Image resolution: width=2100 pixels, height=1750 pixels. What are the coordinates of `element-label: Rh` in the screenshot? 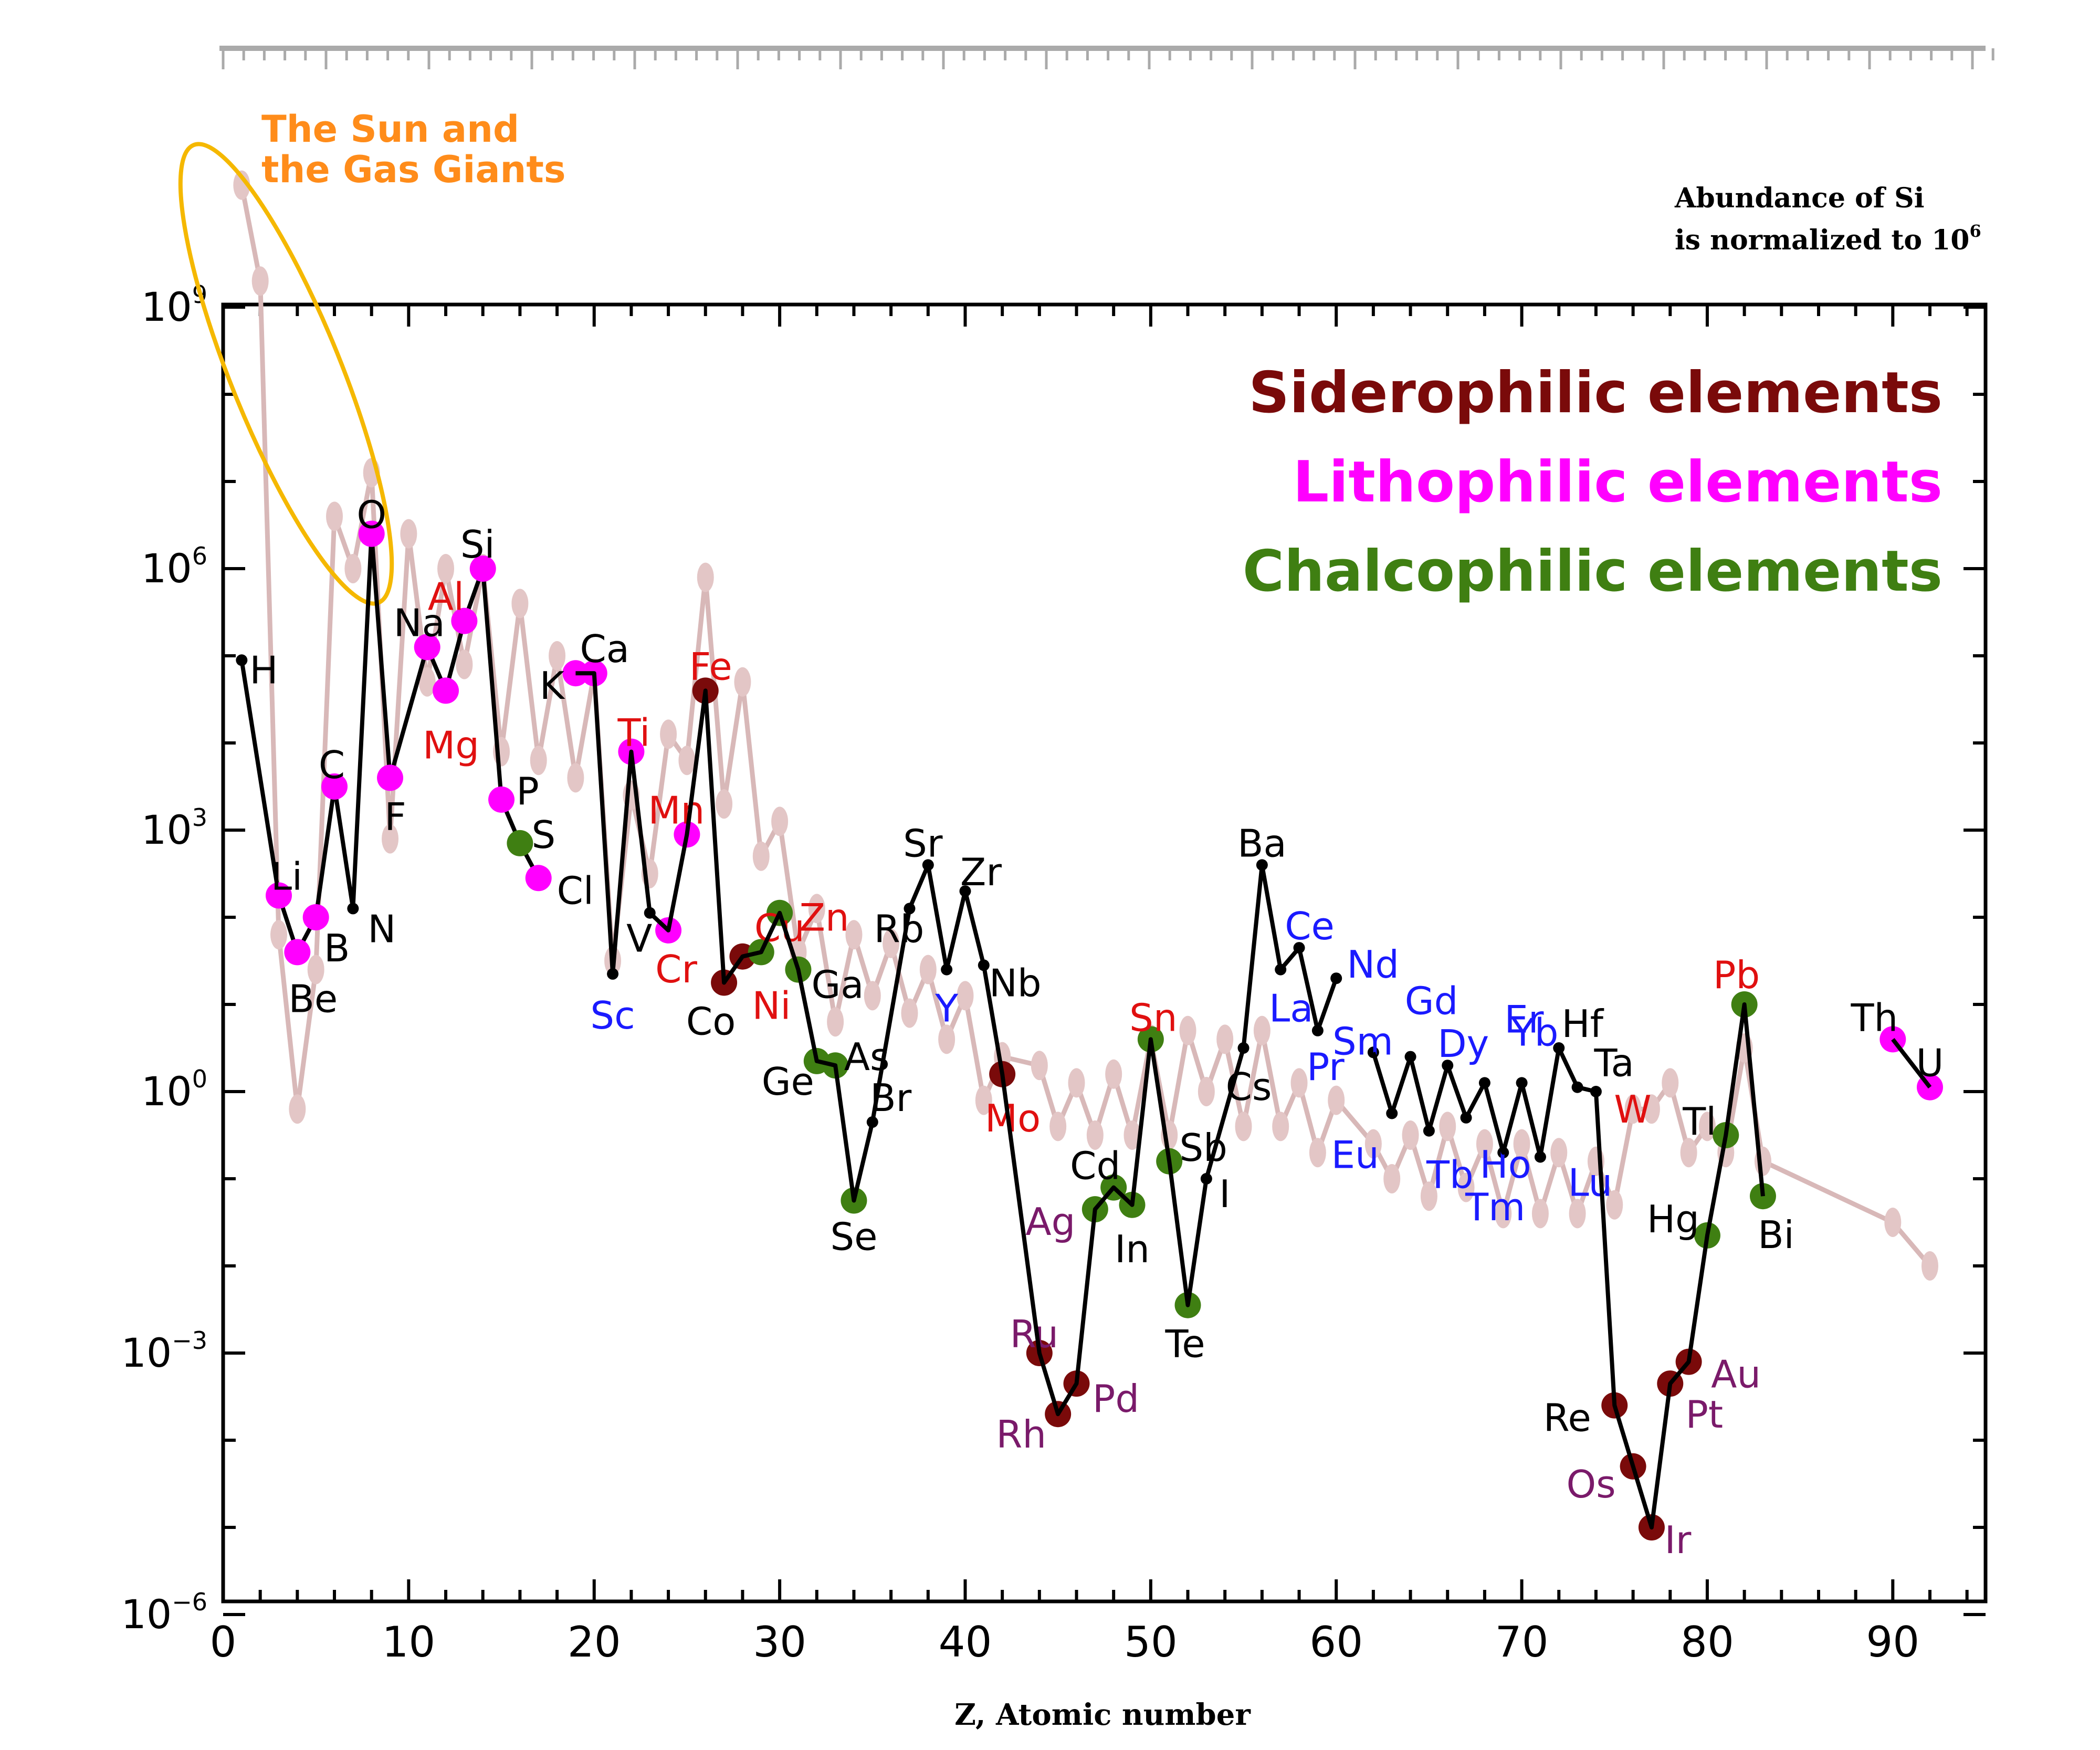 It's located at (1021, 1434).